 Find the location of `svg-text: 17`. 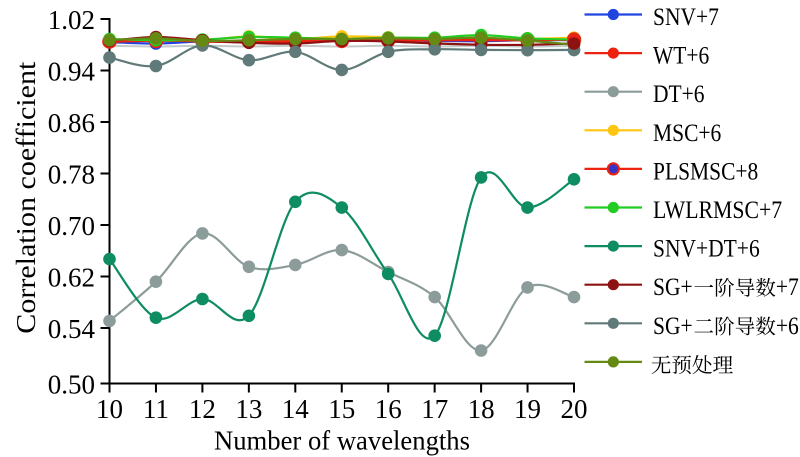

svg-text: 17 is located at coordinates (434, 409).